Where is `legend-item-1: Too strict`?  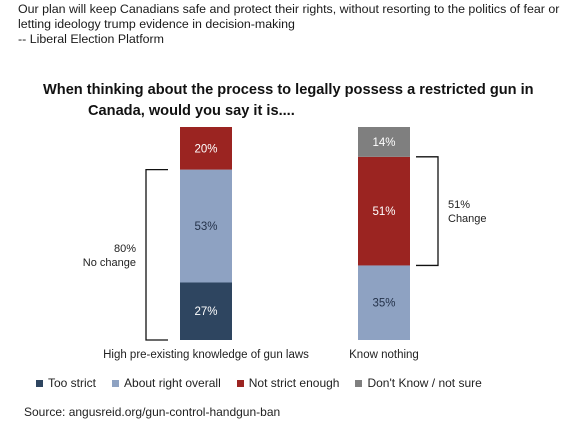
legend-item-1: Too strict is located at coordinates (66, 383).